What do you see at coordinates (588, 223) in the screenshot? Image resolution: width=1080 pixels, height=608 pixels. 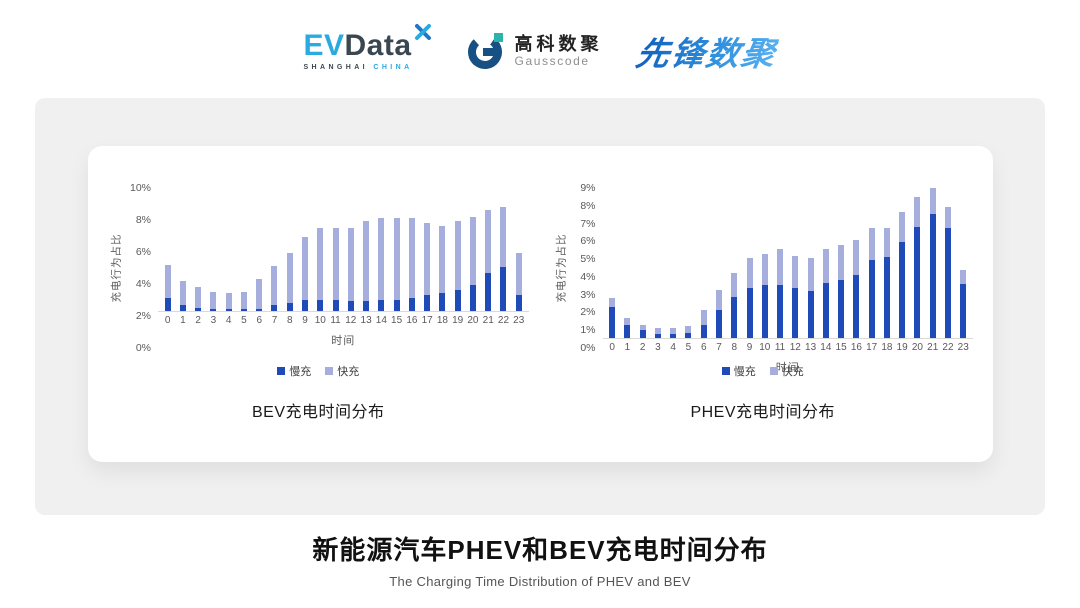 I see `y-tick-label: 7%` at bounding box center [588, 223].